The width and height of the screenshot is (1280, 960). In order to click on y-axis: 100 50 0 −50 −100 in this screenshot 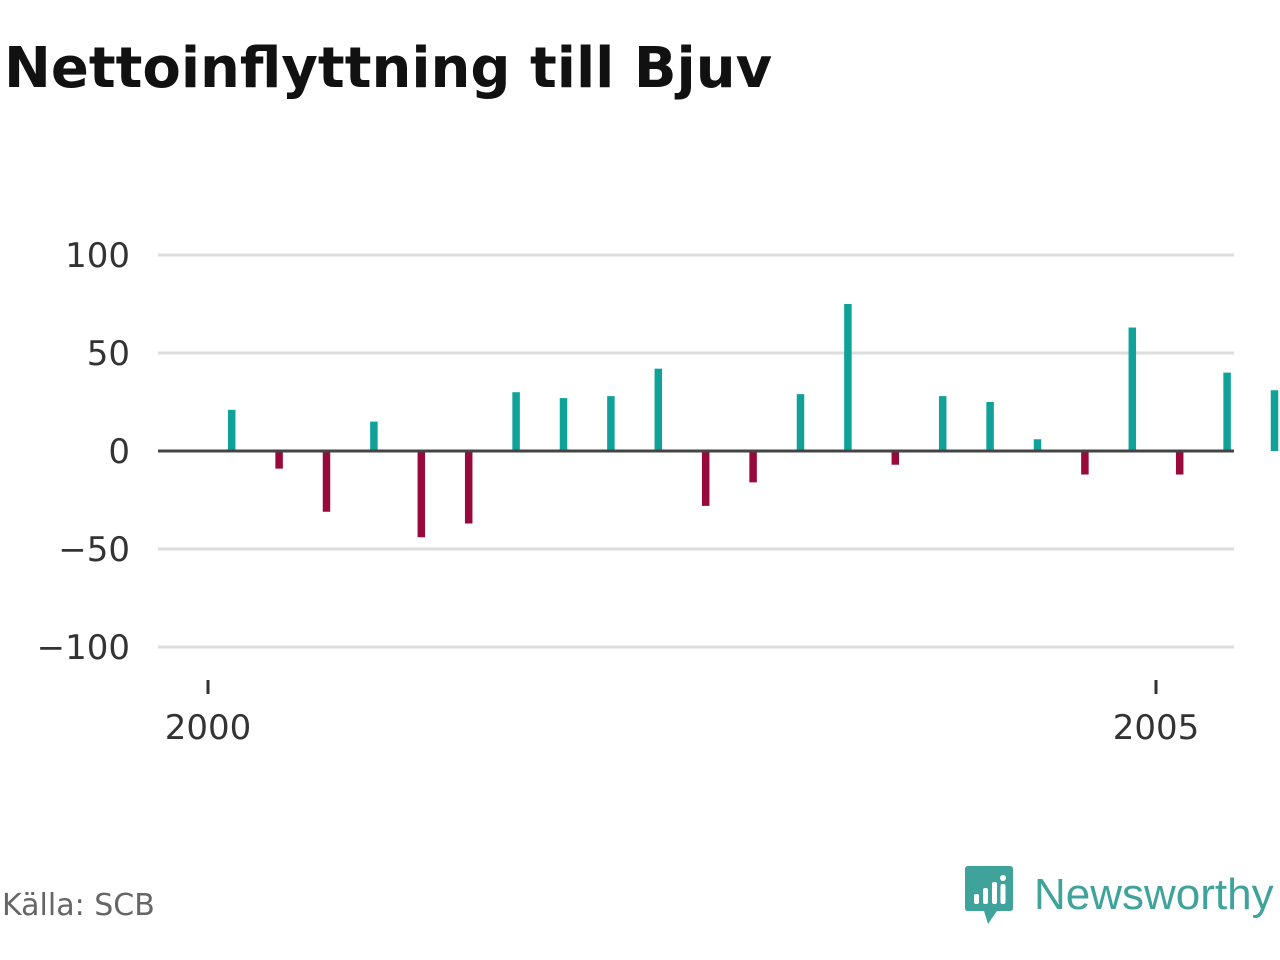, I will do `click(83, 452)`.